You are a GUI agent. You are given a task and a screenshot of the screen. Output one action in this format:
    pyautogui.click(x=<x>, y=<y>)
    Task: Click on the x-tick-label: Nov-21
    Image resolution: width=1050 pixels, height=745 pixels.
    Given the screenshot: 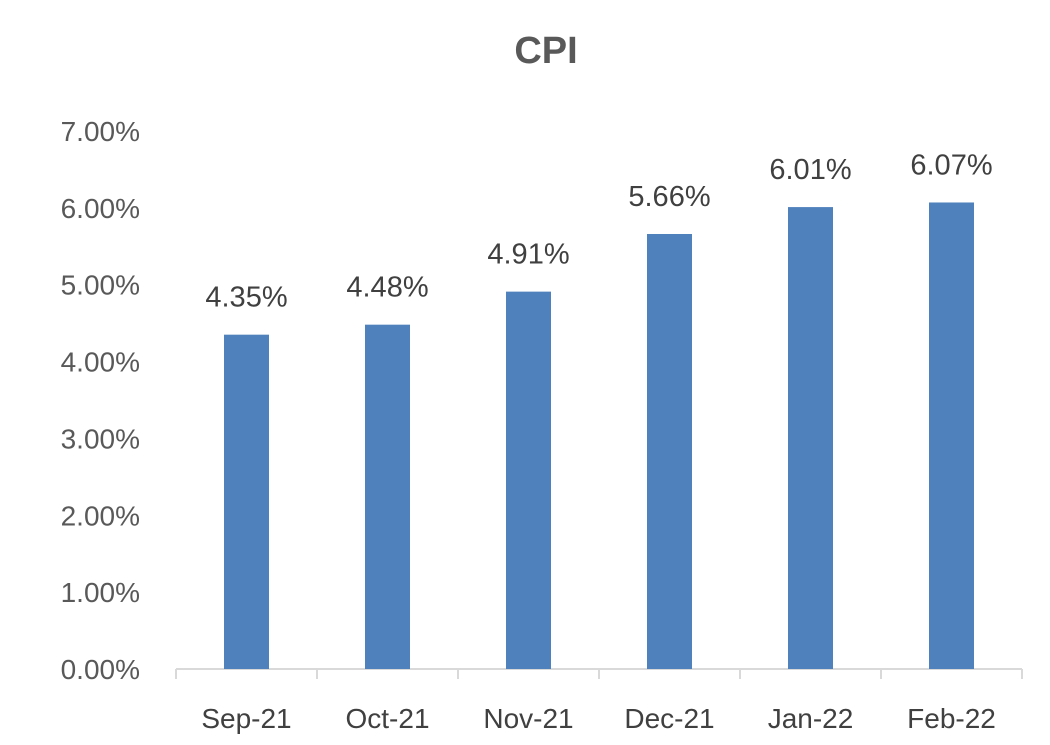 What is the action you would take?
    pyautogui.click(x=528, y=718)
    